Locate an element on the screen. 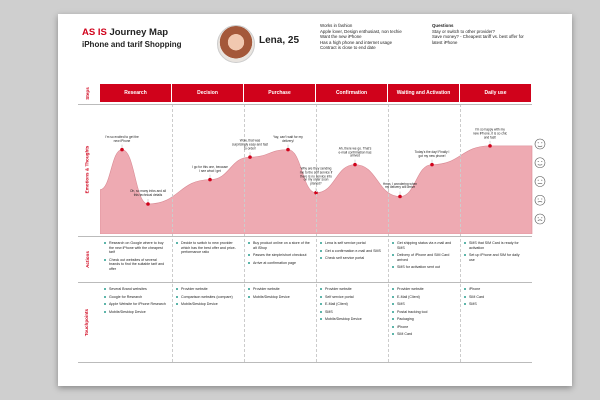 The image size is (600, 400). touchpoints-cell: iPhone SIM Card SMS is located at coordinates (495, 298).